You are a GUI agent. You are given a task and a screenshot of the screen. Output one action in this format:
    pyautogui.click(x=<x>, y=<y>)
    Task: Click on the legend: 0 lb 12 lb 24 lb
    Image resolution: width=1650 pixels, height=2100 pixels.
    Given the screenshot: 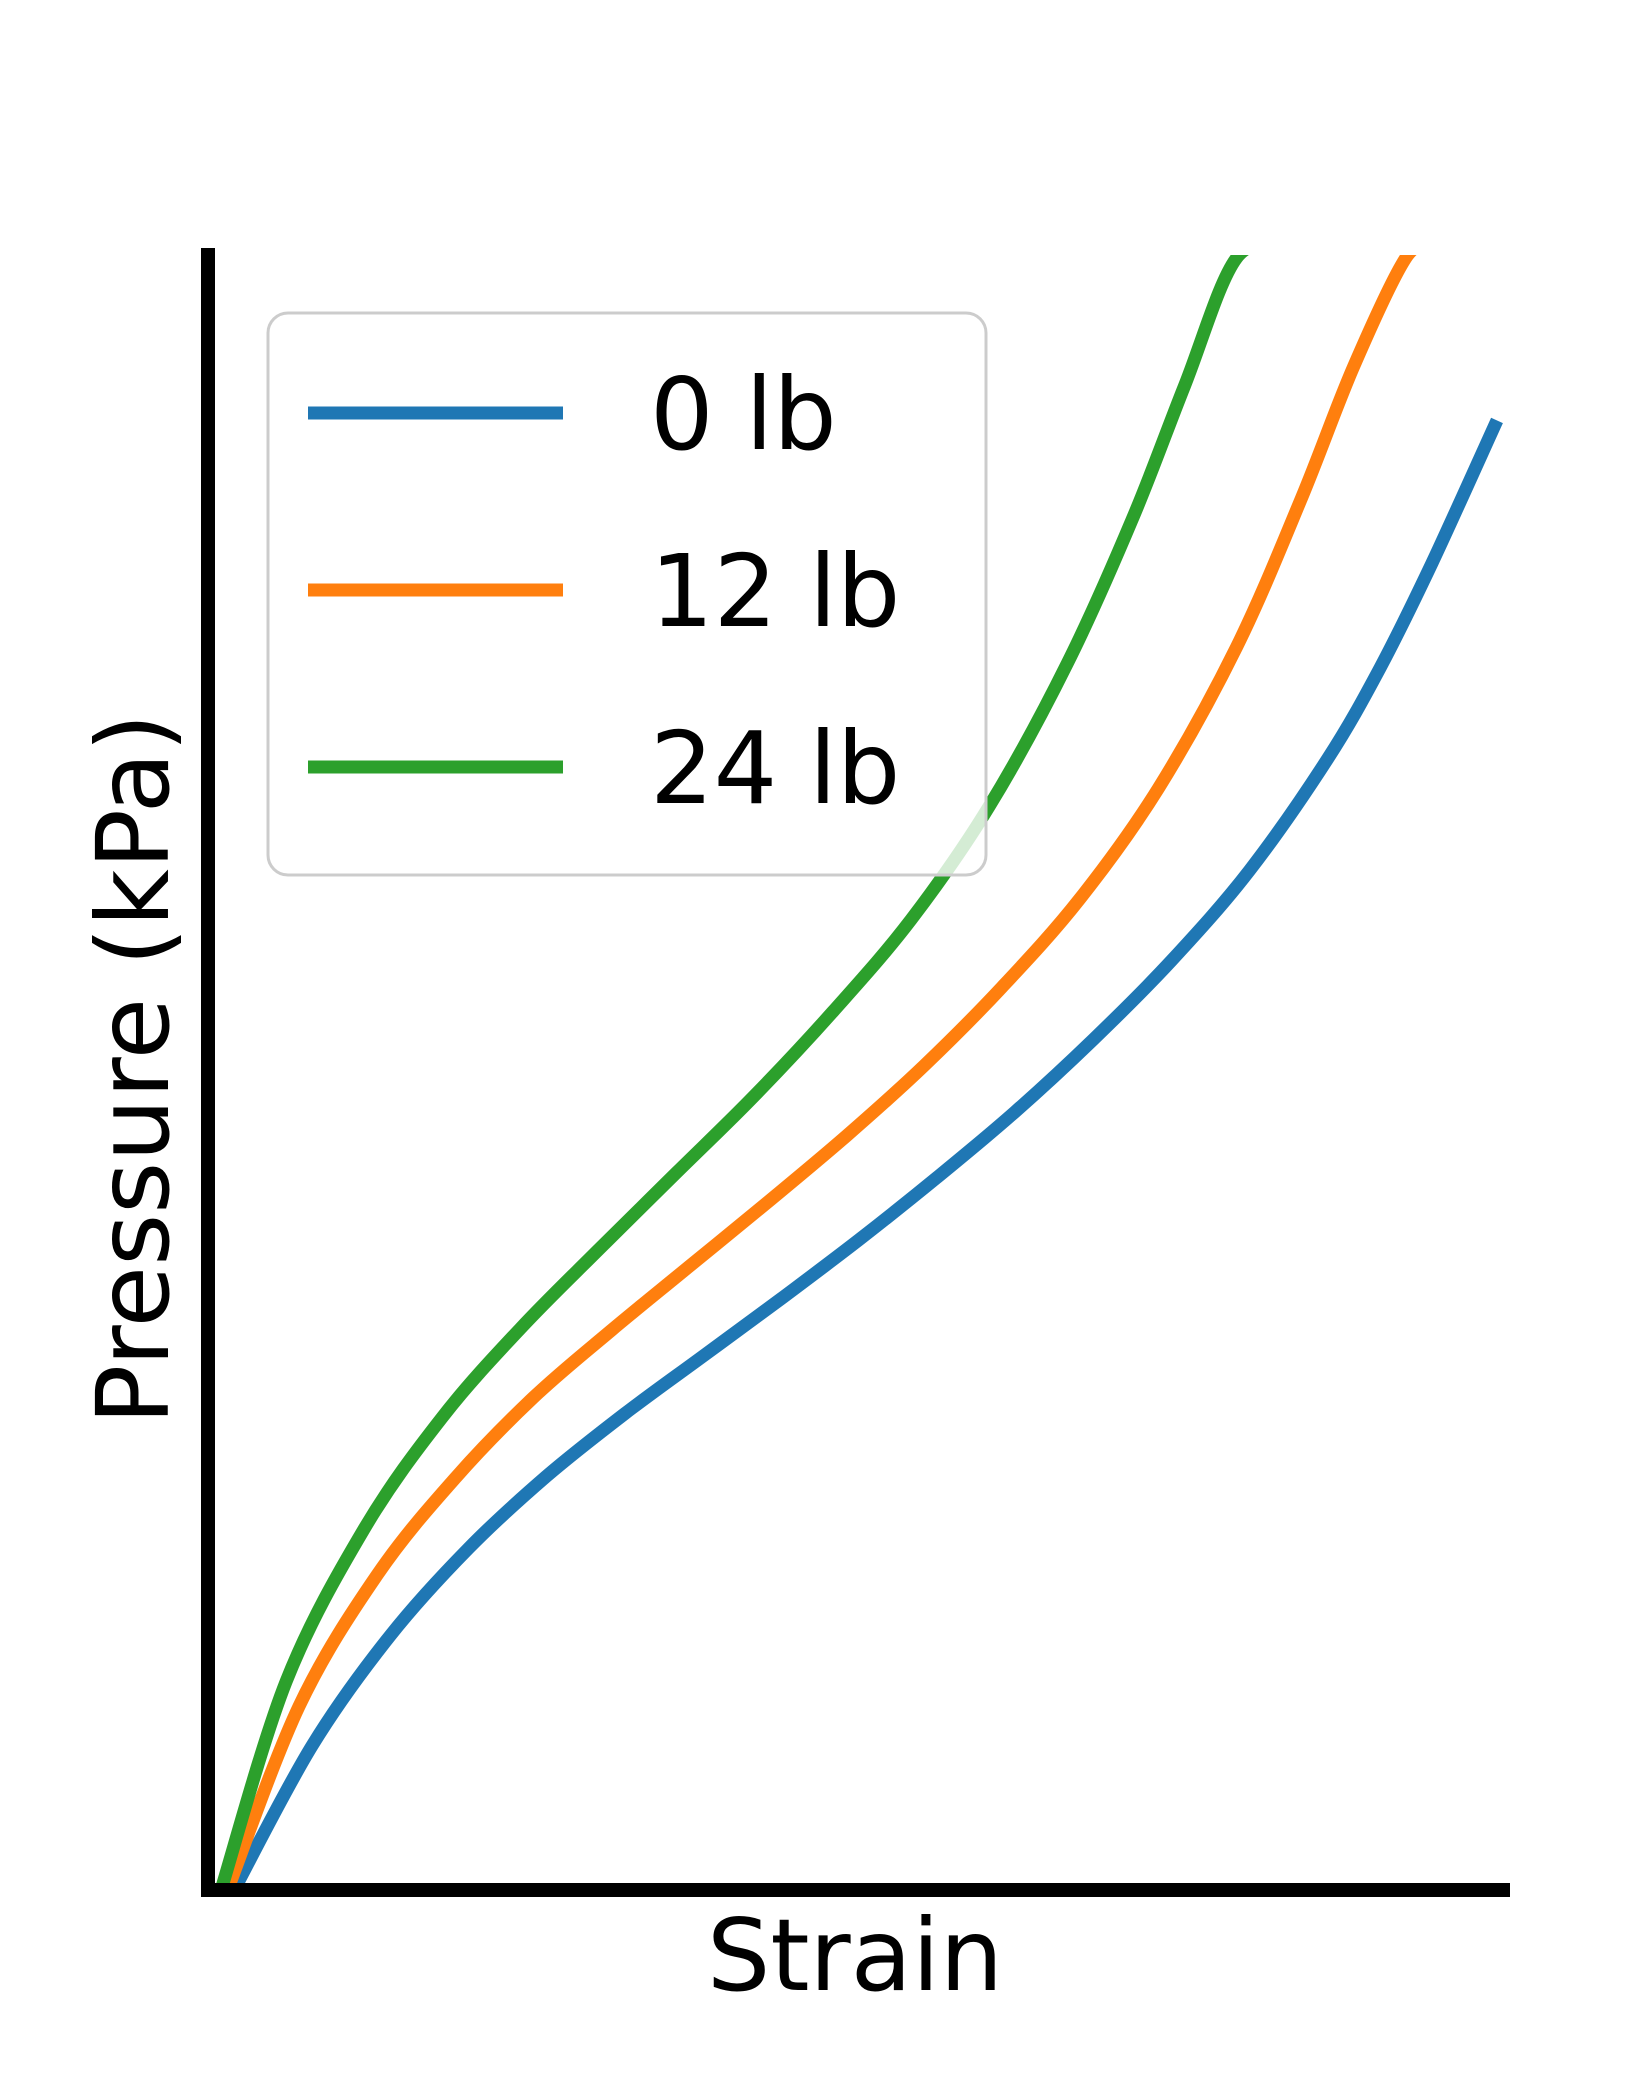 What is the action you would take?
    pyautogui.click(x=627, y=594)
    